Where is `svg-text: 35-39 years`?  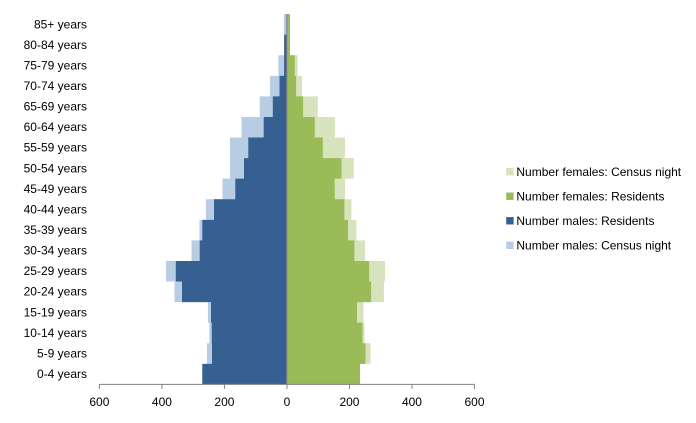 svg-text: 35-39 years is located at coordinates (55, 230).